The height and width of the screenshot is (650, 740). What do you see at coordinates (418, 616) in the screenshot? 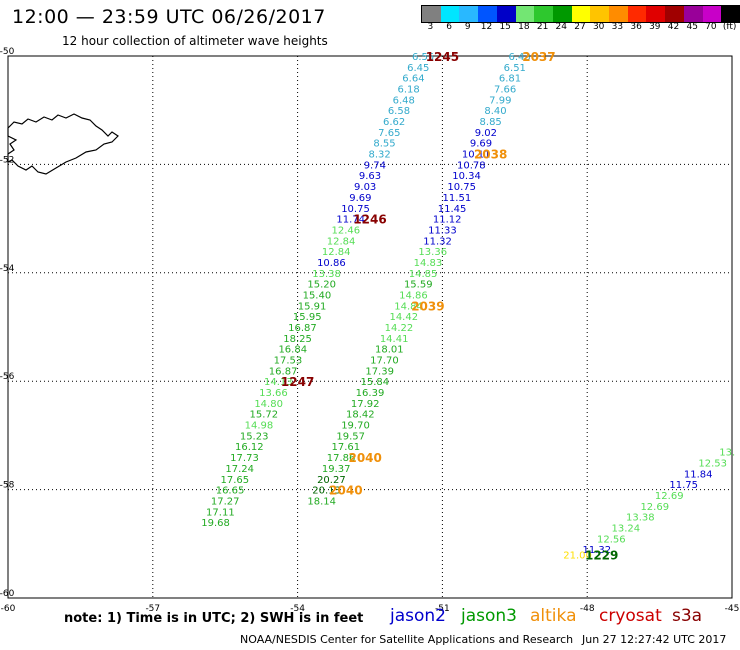
I see `satellite-legend-jason2: jason2` at bounding box center [418, 616].